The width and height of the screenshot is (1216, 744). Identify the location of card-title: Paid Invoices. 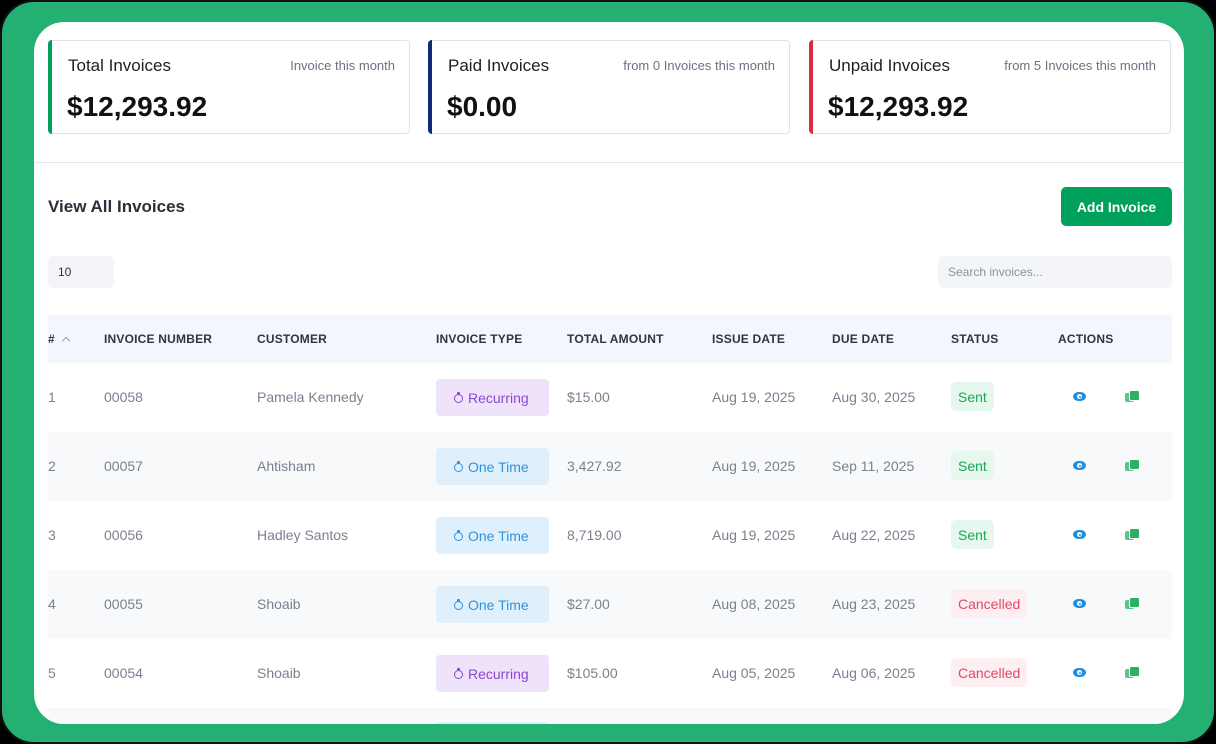
(499, 65).